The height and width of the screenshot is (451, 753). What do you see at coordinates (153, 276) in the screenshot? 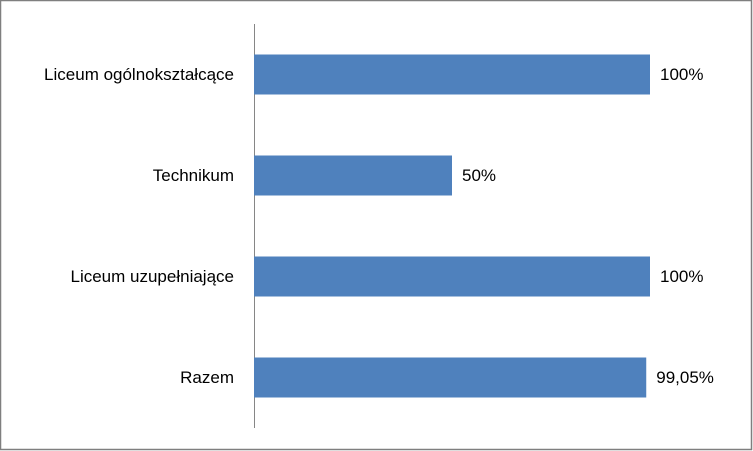
I see `category-label: Liceum uzupełniające` at bounding box center [153, 276].